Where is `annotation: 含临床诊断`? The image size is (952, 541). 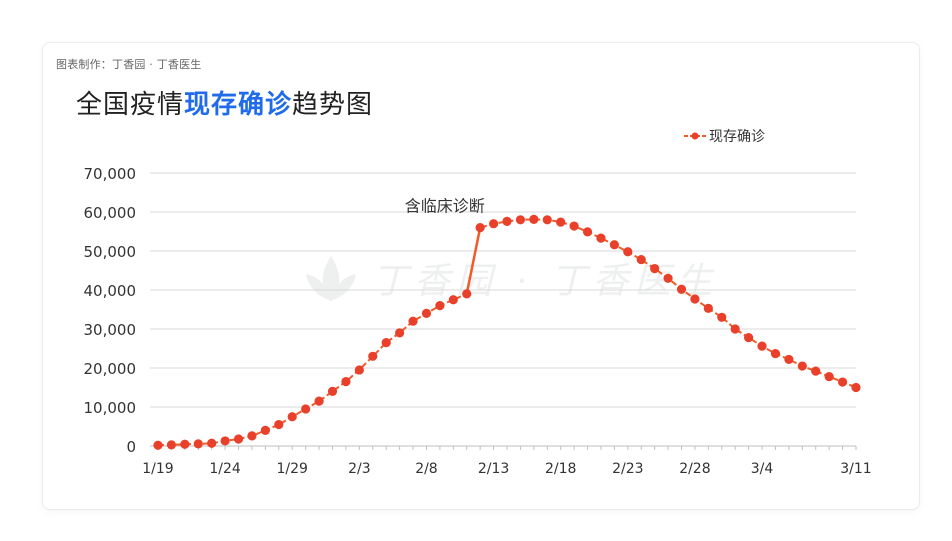 annotation: 含临床诊断 is located at coordinates (445, 206).